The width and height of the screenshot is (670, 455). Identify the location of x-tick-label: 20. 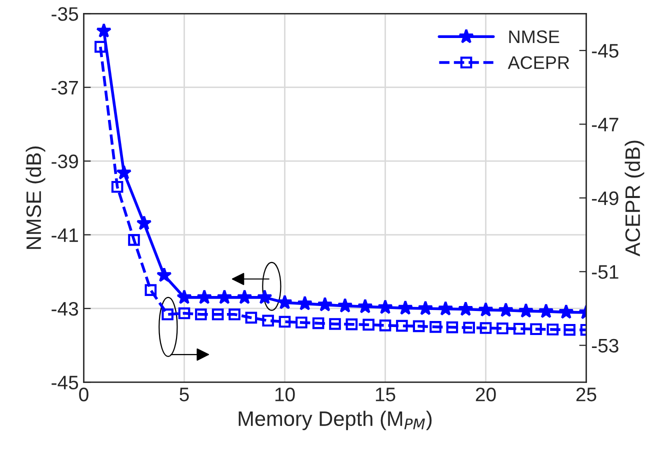
(486, 395).